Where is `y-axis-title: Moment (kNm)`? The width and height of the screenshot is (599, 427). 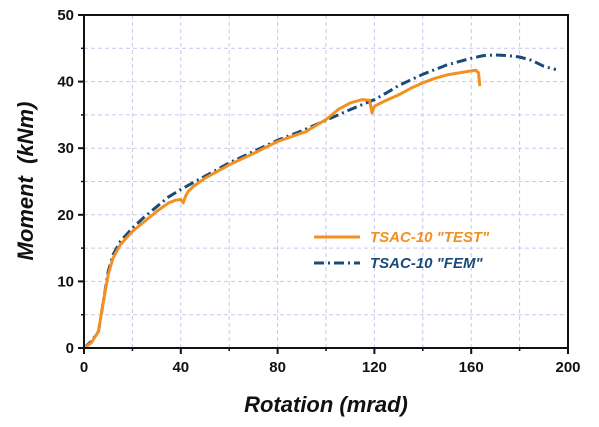
y-axis-title: Moment (kNm) is located at coordinates (25, 181).